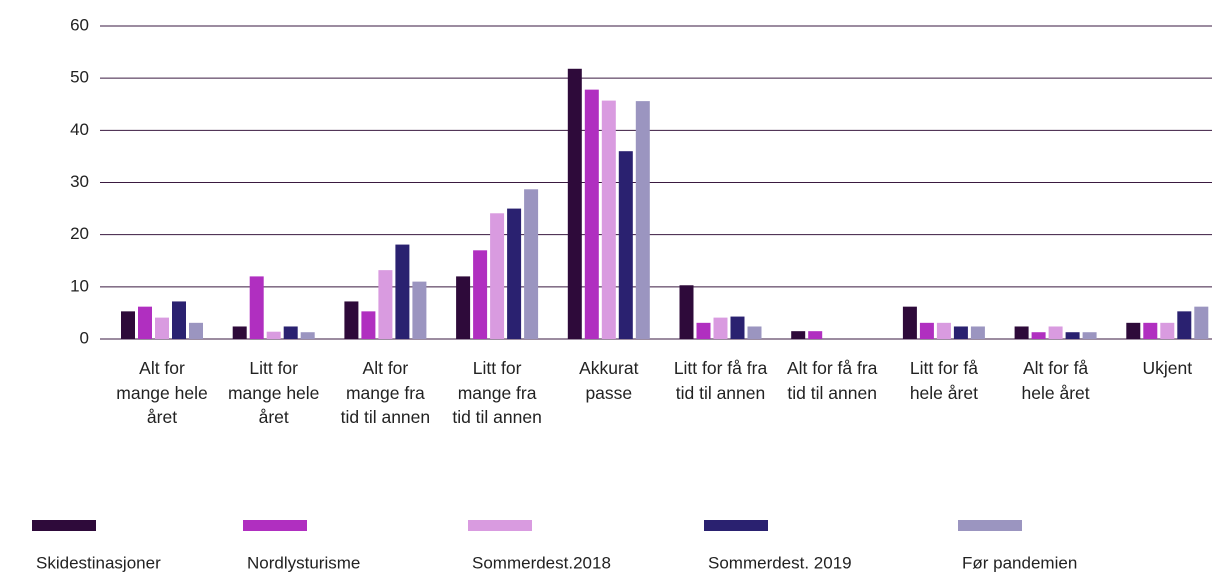 The height and width of the screenshot is (573, 1212). I want to click on x-tick-label: Alt for mange hele året, so click(162, 392).